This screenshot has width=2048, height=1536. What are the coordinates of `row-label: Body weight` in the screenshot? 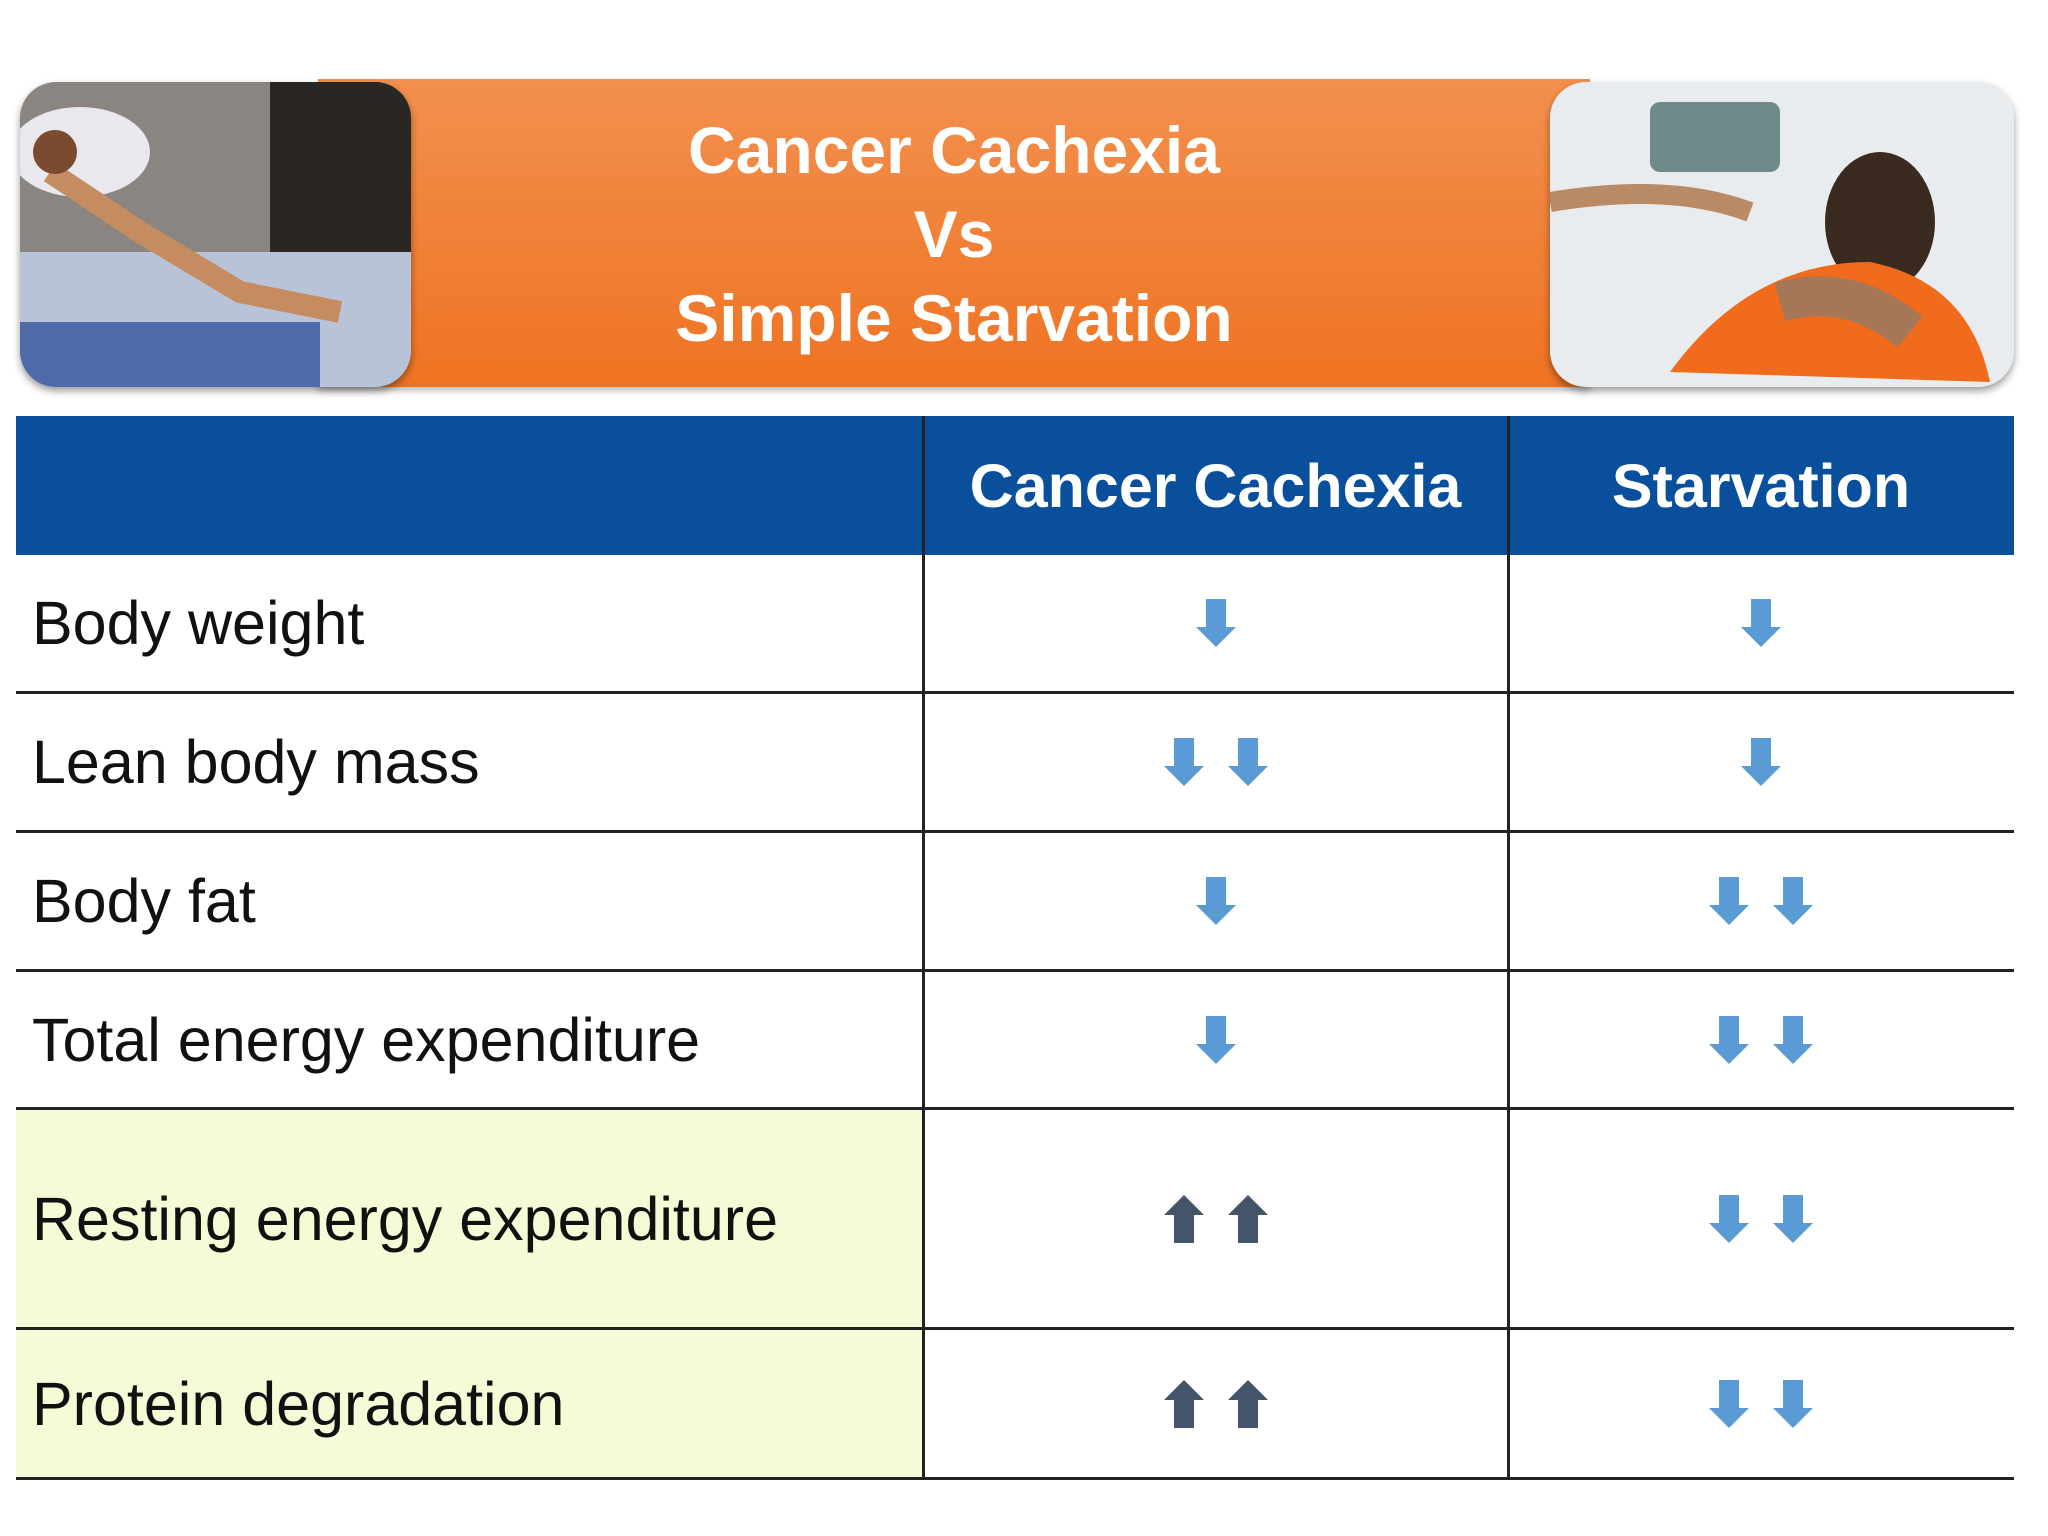 It's located at (469, 624).